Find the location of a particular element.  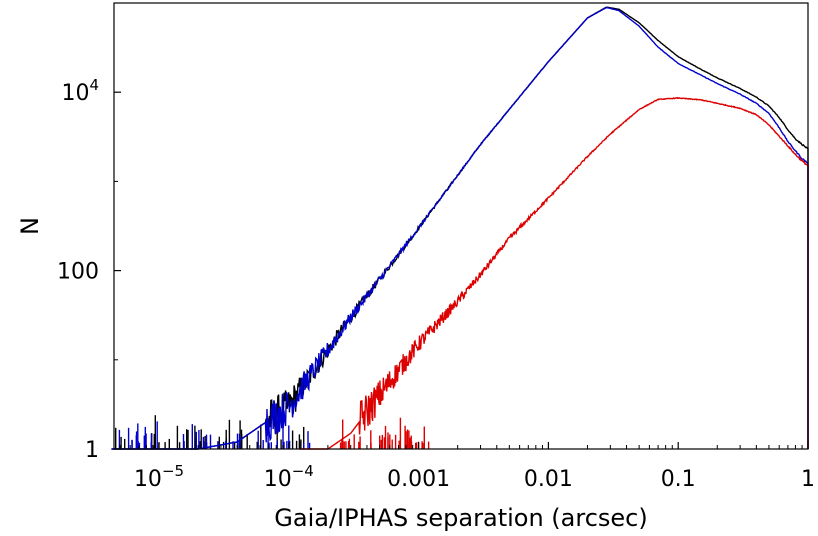

x-tick-label: 0.01 is located at coordinates (548, 479).